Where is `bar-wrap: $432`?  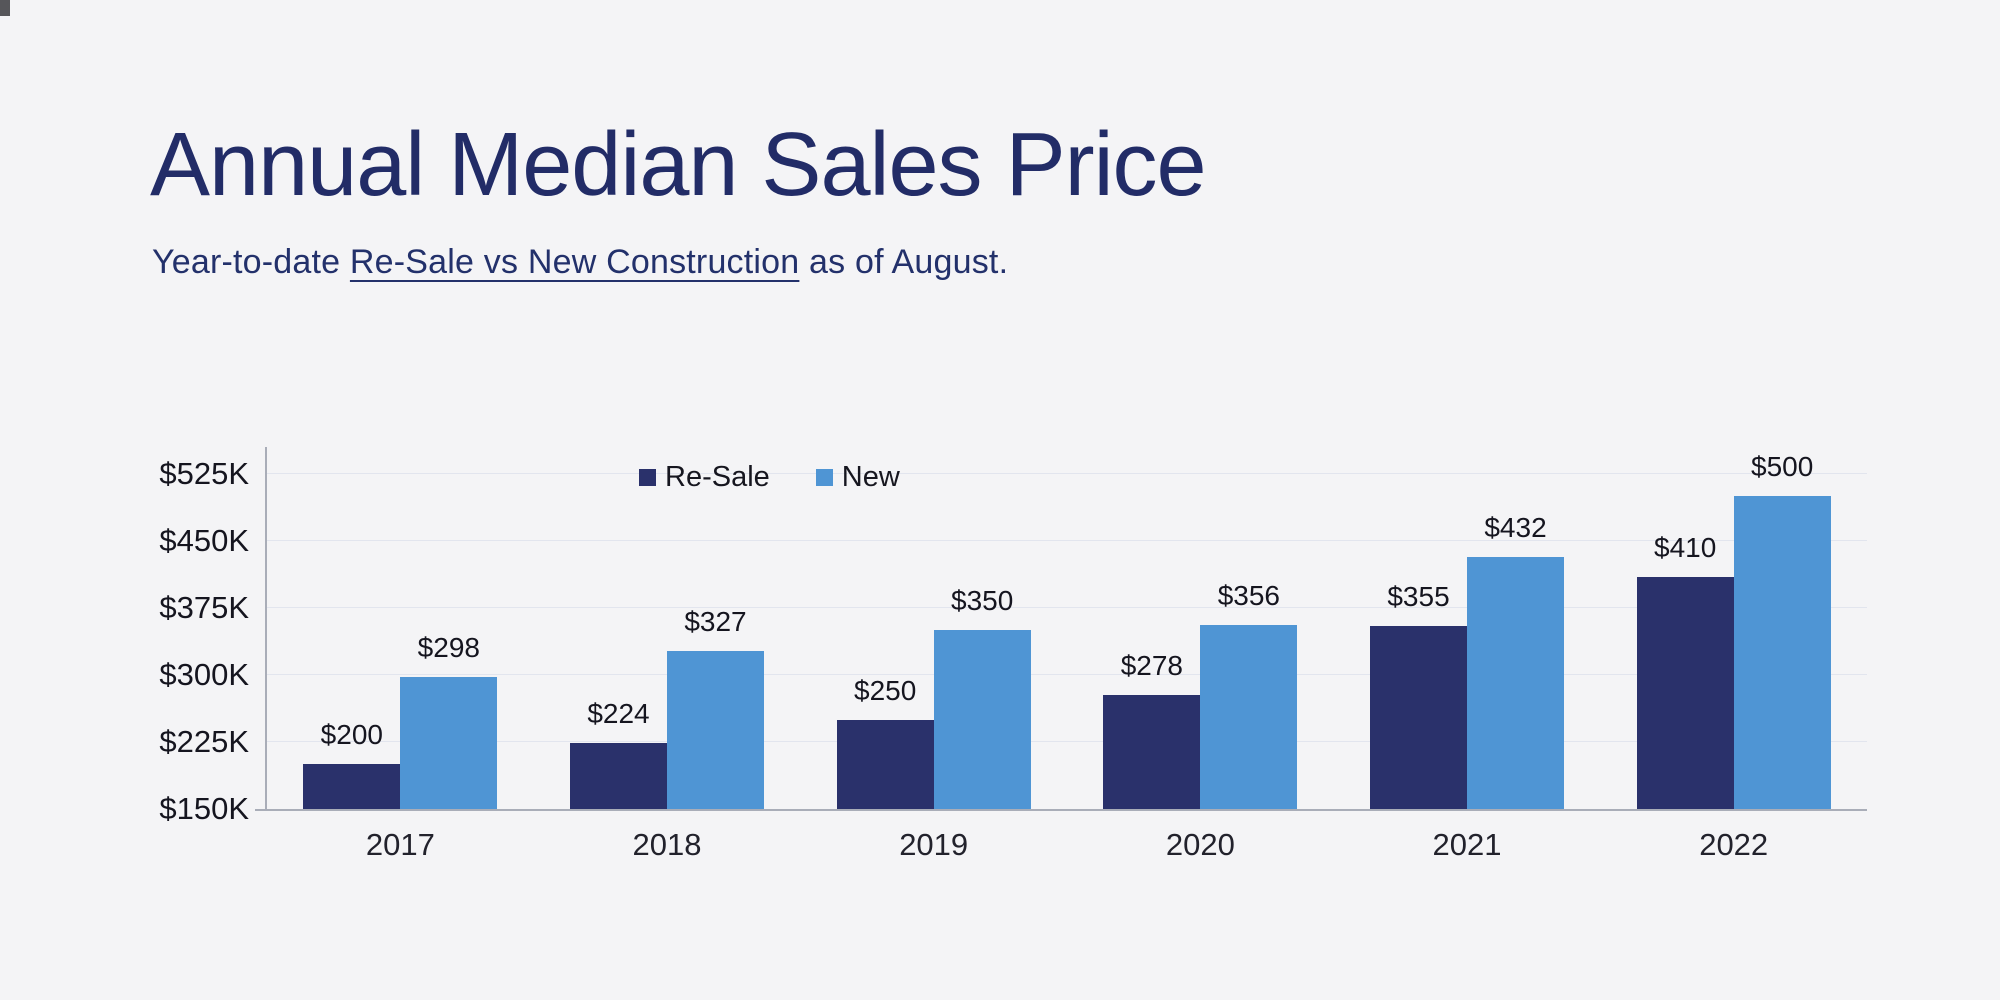 bar-wrap: $432 is located at coordinates (1516, 660).